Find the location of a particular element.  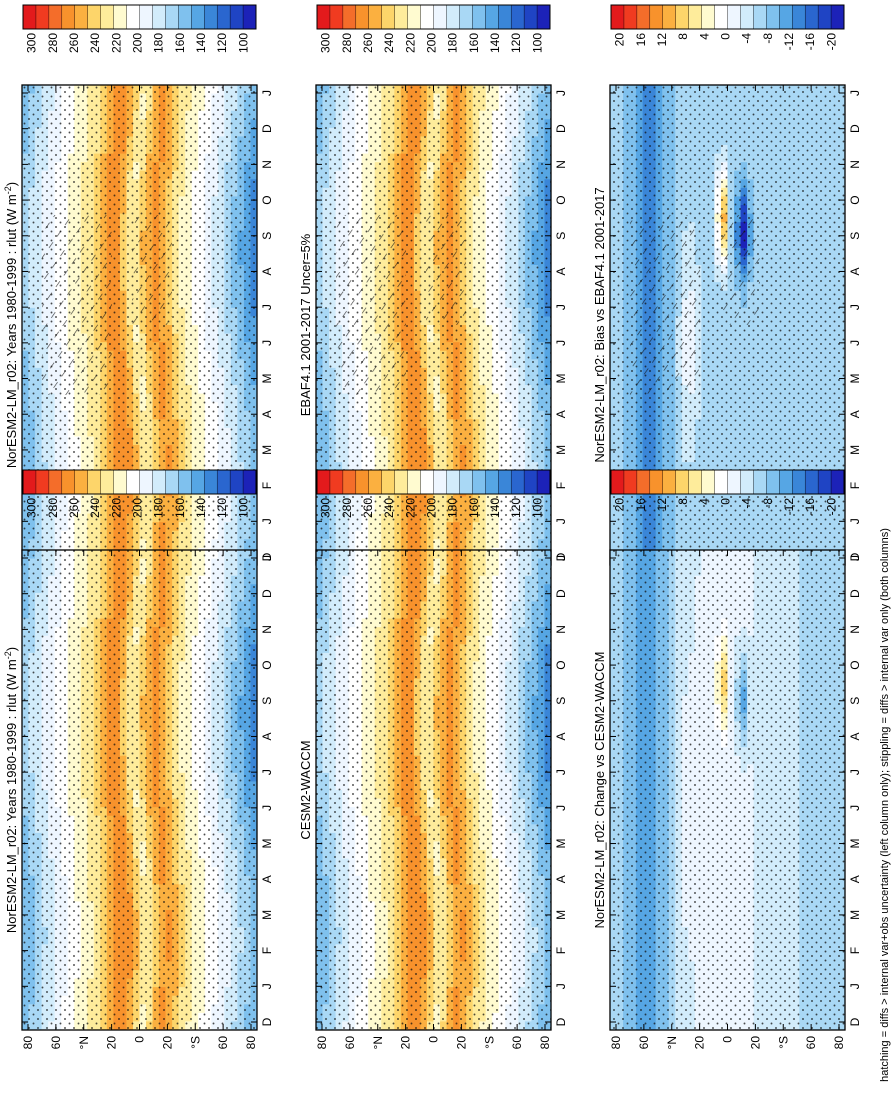

lat-tick-label: 60 is located at coordinates (56, 1043).